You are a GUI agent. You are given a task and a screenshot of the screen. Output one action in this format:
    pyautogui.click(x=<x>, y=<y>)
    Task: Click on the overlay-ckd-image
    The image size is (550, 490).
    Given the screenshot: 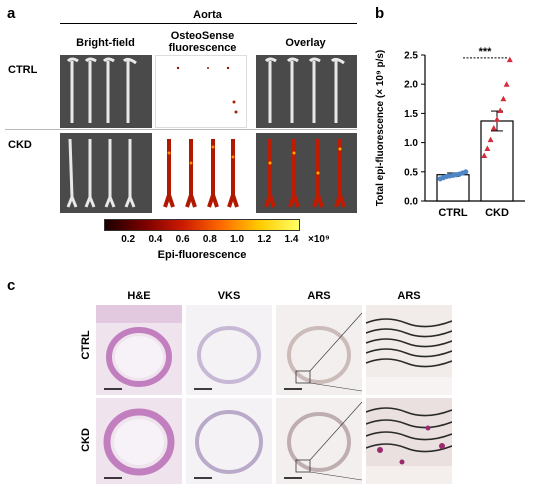 What is the action you would take?
    pyautogui.click(x=306, y=173)
    